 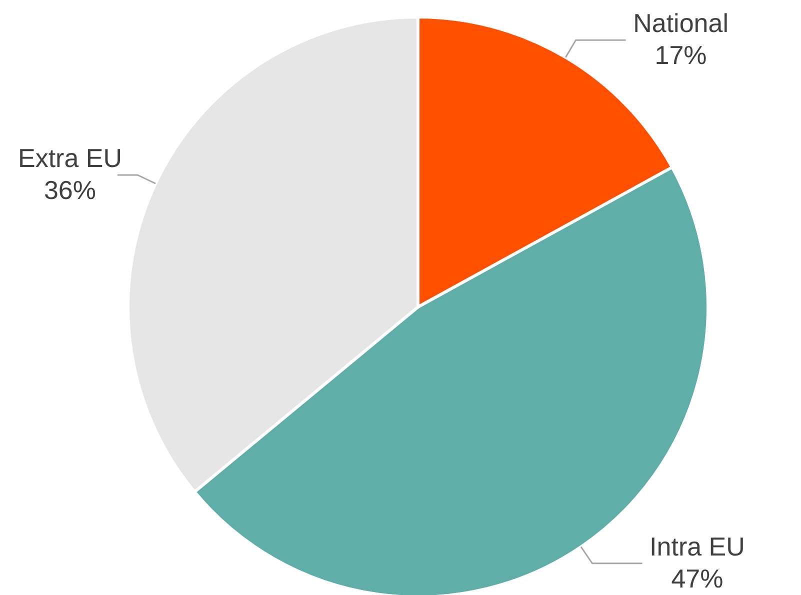 What do you see at coordinates (697, 546) in the screenshot?
I see `slice-label: Intra EU` at bounding box center [697, 546].